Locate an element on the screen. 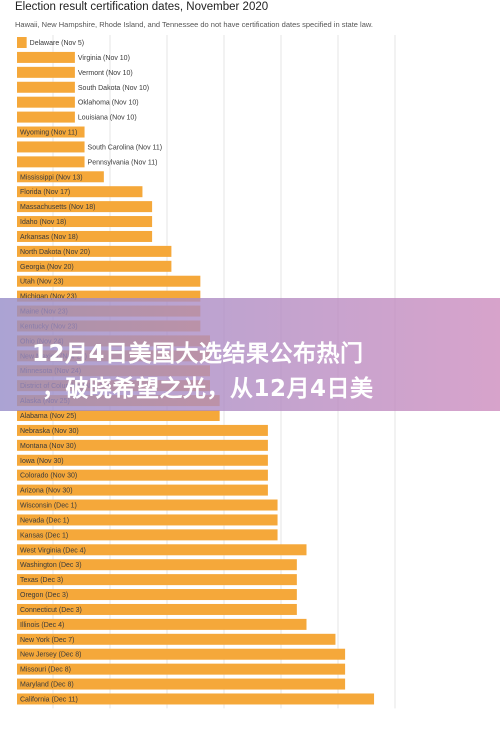 The image size is (500, 739). bar-label: West Virginia (Dec 4) is located at coordinates (53, 550).